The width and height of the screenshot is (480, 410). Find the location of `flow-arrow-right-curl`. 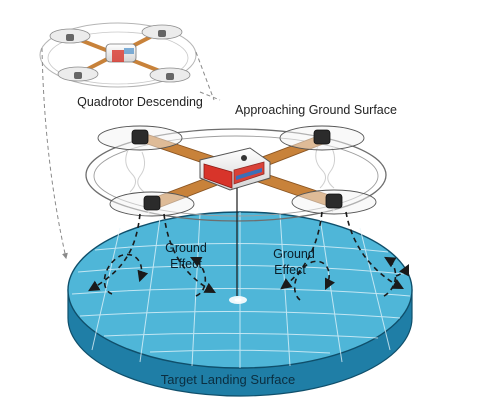

flow-arrow-right-curl is located at coordinates (314, 280).